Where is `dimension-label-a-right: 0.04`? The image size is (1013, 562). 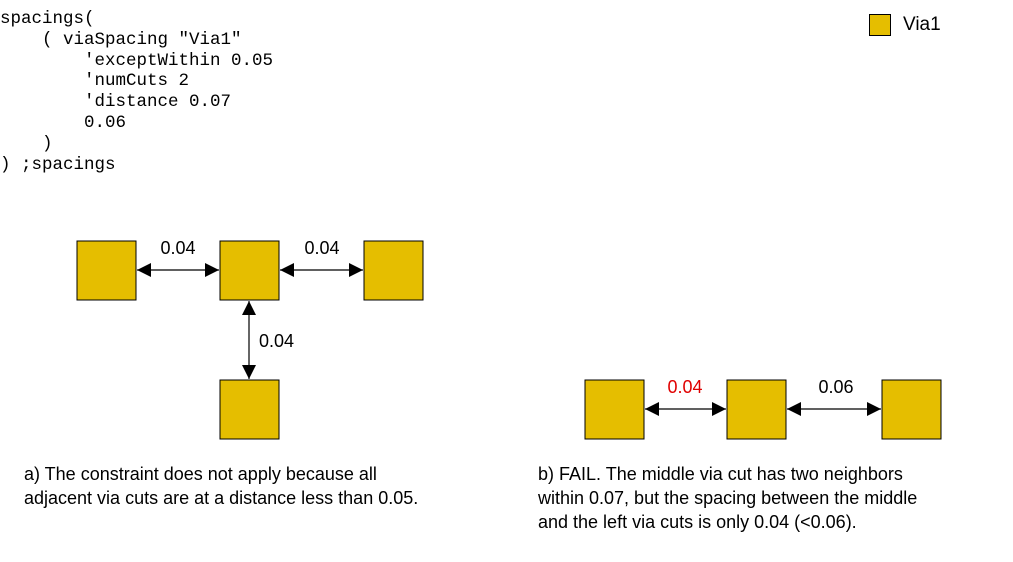
dimension-label-a-right: 0.04 is located at coordinates (321, 248).